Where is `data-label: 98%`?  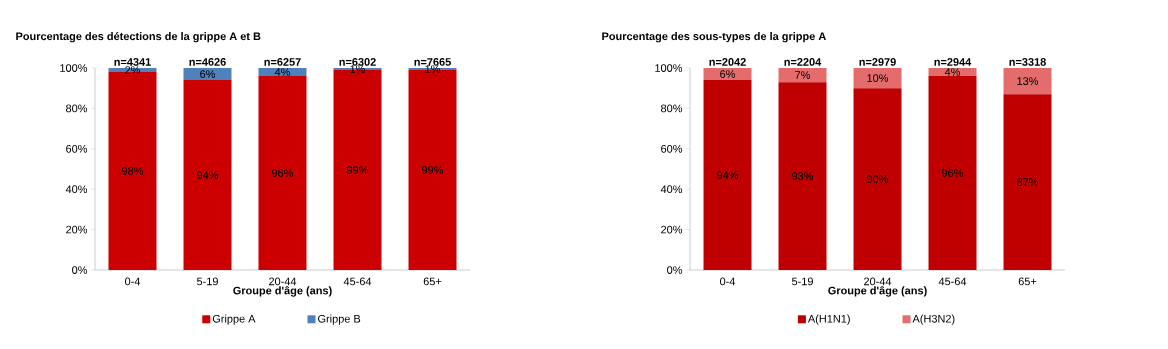 data-label: 98% is located at coordinates (133, 171).